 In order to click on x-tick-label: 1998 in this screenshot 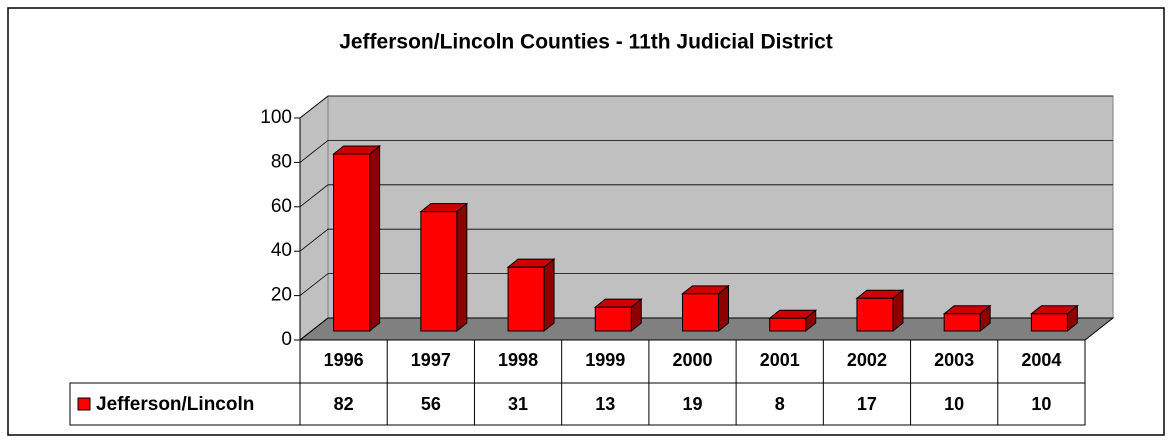, I will do `click(518, 360)`.